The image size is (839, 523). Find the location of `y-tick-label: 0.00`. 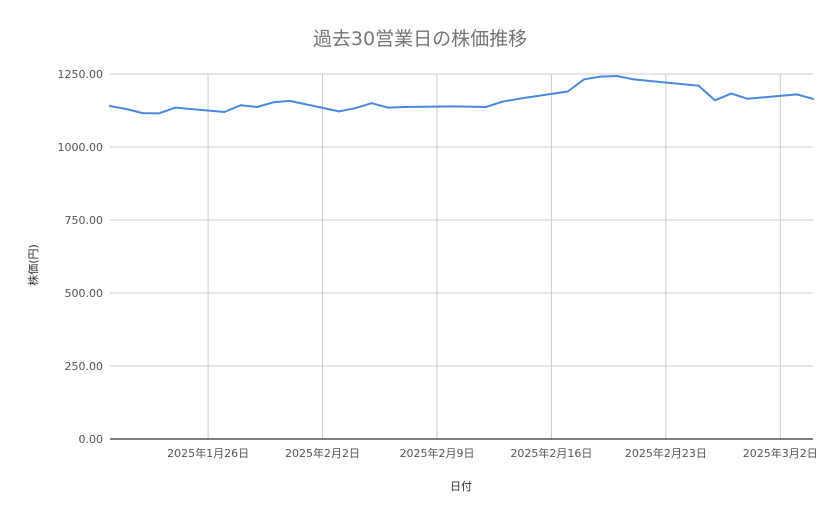

y-tick-label: 0.00 is located at coordinates (91, 439).